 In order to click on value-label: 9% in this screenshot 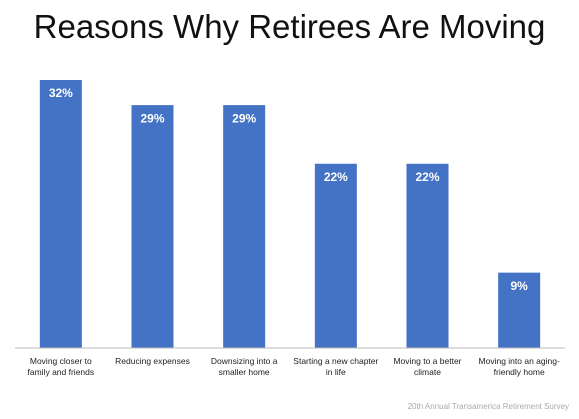, I will do `click(519, 286)`.